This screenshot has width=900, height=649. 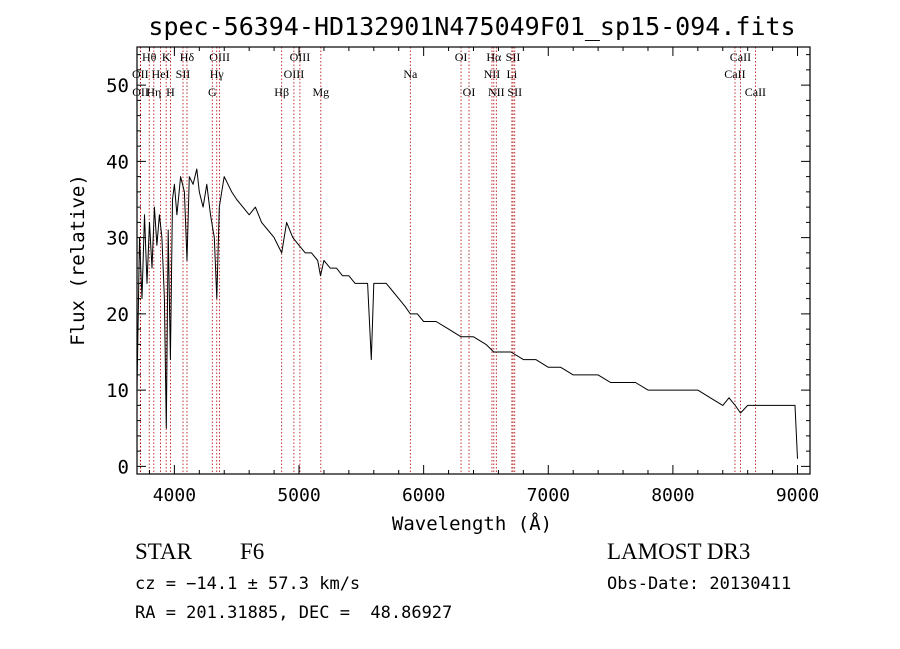 What do you see at coordinates (672, 495) in the screenshot?
I see `x-tick-label: 8000` at bounding box center [672, 495].